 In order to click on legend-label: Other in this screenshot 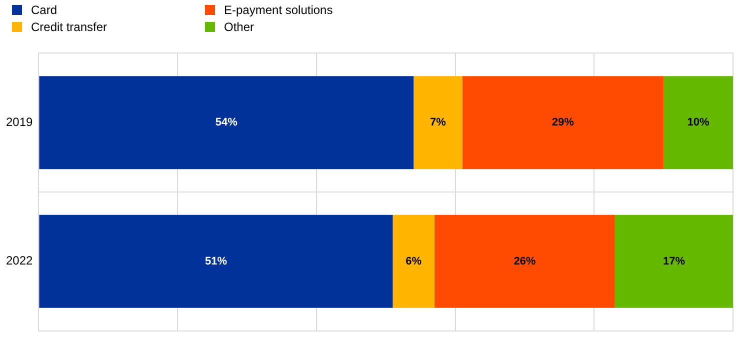, I will do `click(239, 27)`.